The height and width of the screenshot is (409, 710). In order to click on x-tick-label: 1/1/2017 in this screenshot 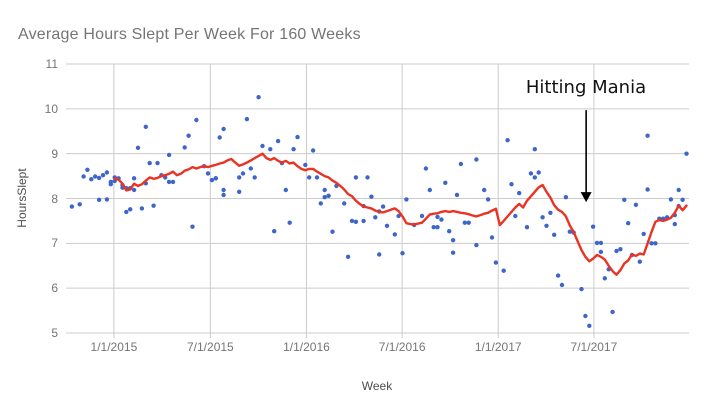, I will do `click(498, 347)`.